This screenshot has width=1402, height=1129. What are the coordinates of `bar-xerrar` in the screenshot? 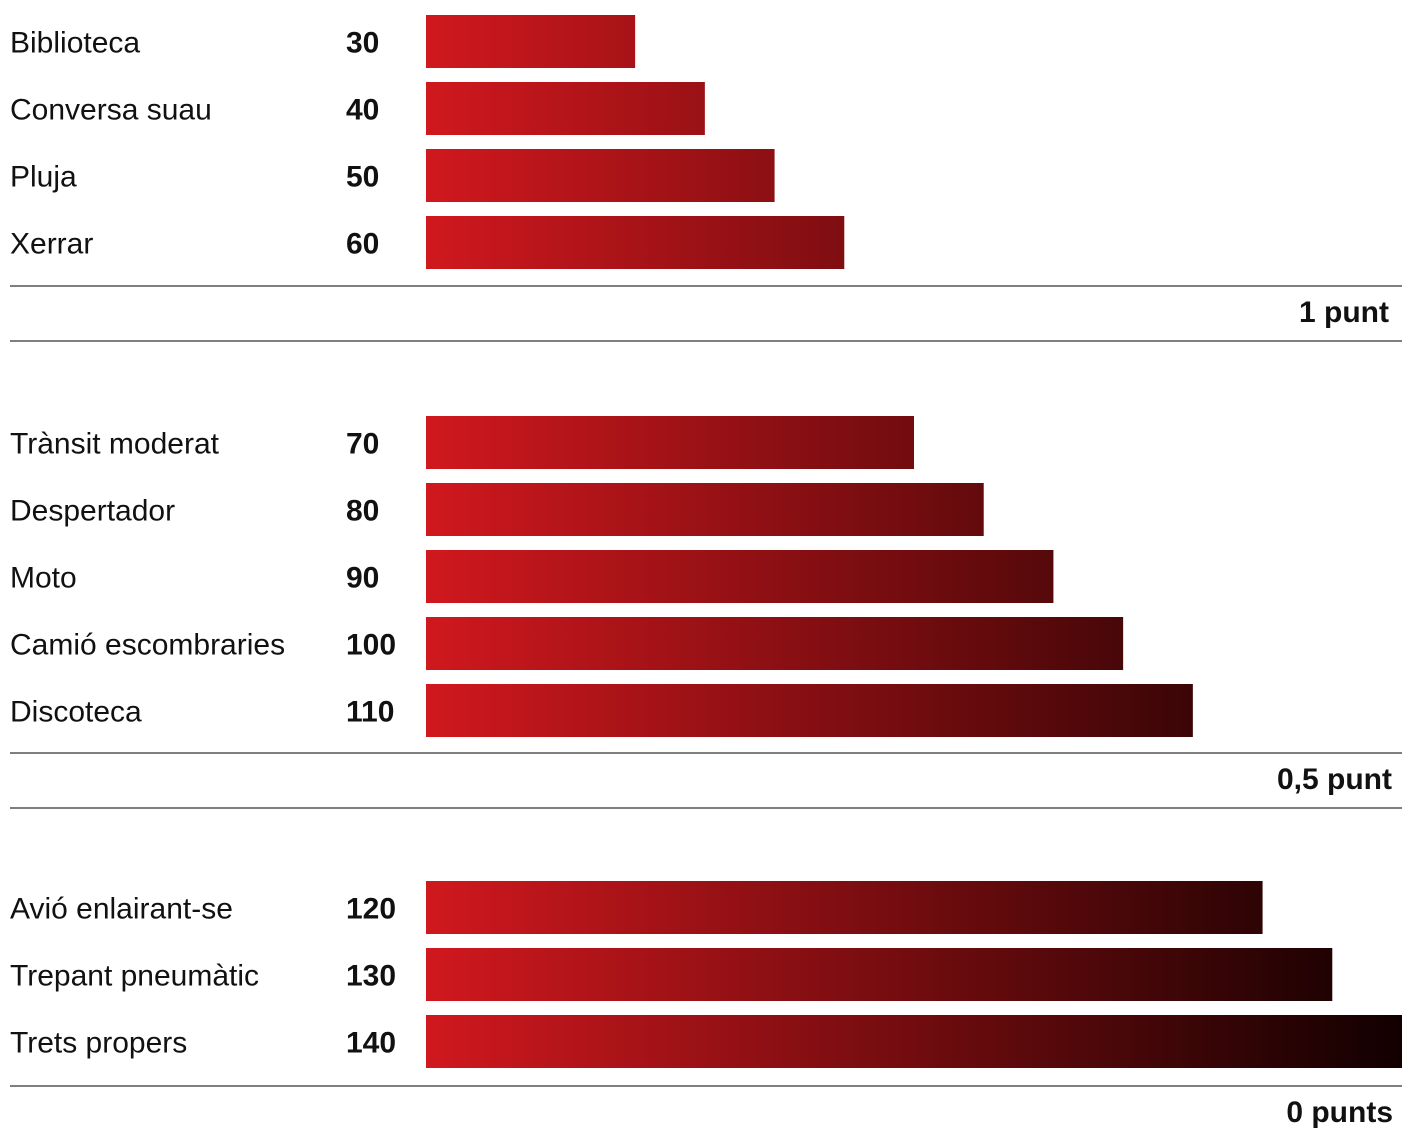 It's located at (635, 242).